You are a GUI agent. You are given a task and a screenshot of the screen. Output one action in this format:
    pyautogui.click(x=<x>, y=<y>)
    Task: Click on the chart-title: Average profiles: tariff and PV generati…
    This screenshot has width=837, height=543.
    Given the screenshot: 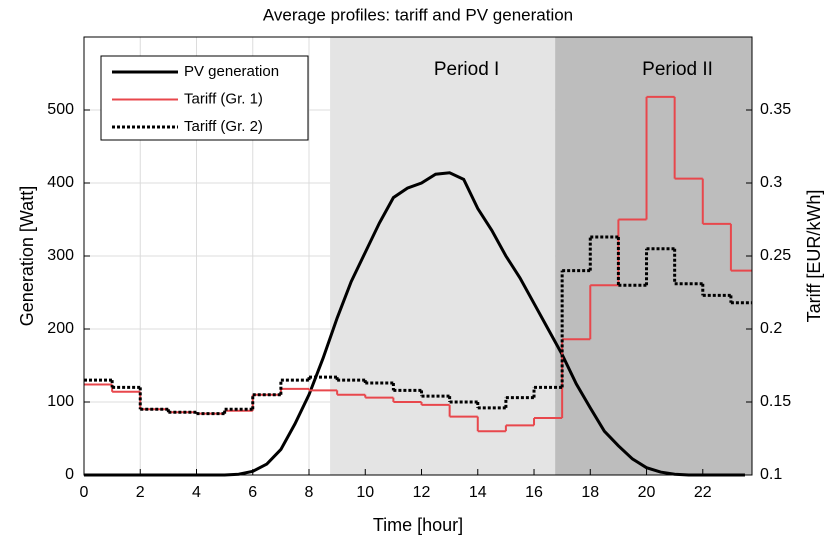 What is the action you would take?
    pyautogui.click(x=418, y=14)
    